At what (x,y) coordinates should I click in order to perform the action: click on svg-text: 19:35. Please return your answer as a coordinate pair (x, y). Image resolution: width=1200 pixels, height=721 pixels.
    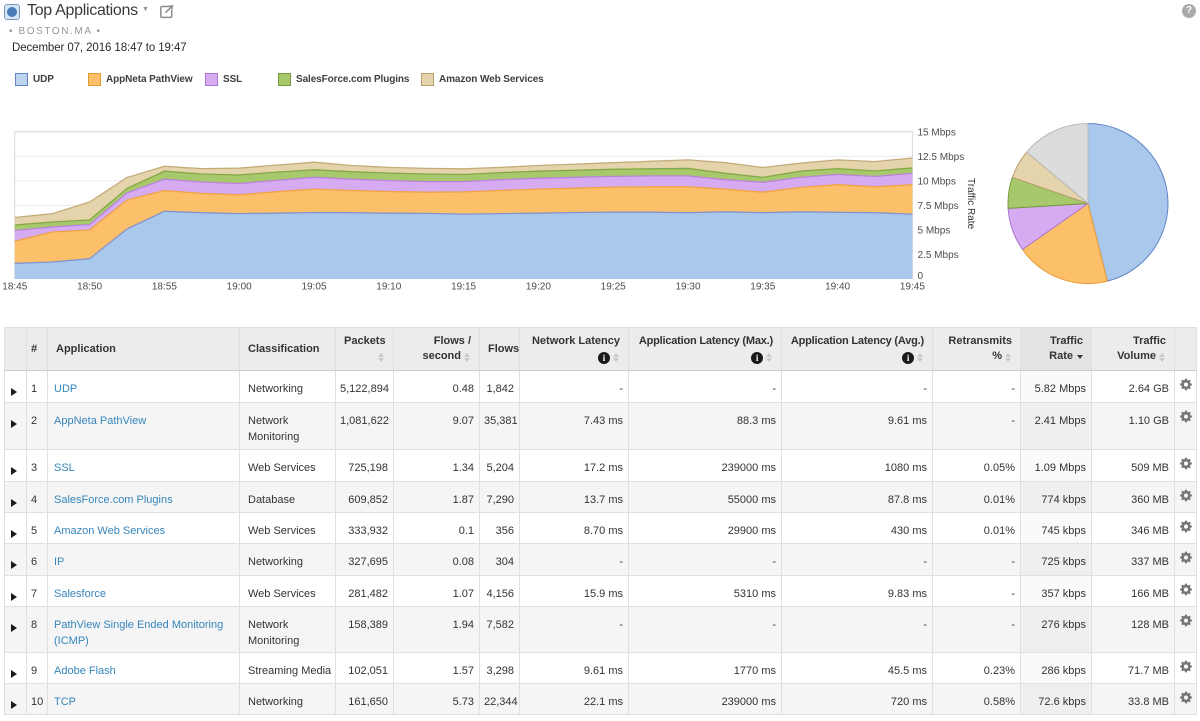
    Looking at the image, I should click on (762, 287).